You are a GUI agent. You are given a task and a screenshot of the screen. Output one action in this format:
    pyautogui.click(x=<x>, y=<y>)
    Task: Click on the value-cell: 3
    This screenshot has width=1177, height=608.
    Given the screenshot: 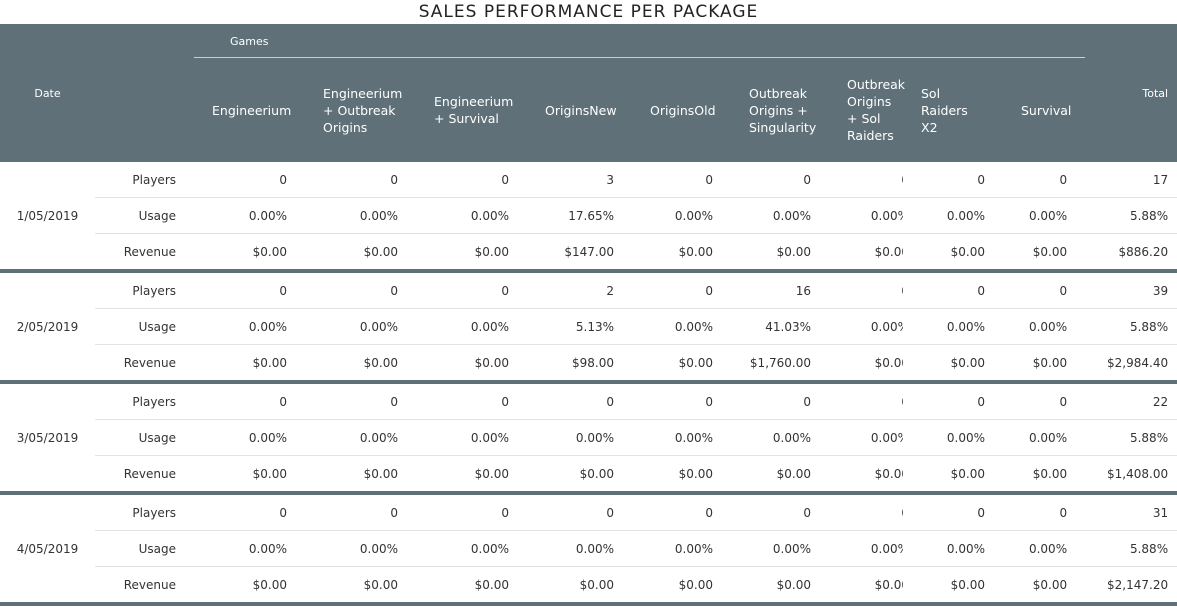 What is the action you would take?
    pyautogui.click(x=579, y=180)
    